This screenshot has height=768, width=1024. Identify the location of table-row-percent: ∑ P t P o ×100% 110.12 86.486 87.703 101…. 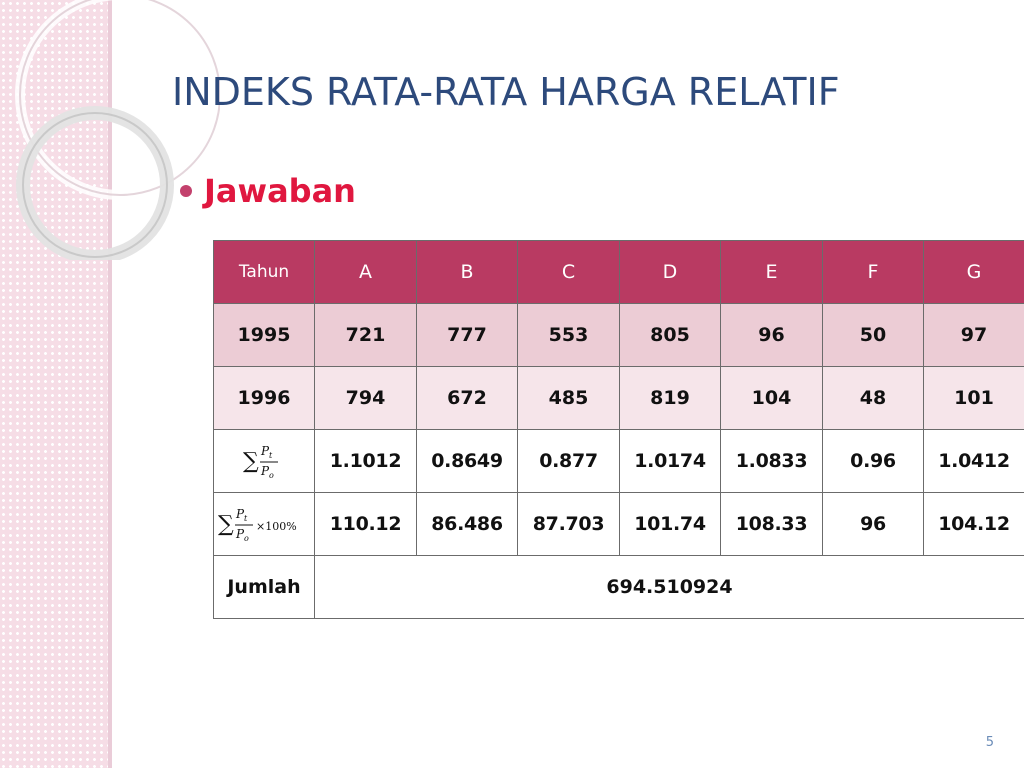
(618, 524).